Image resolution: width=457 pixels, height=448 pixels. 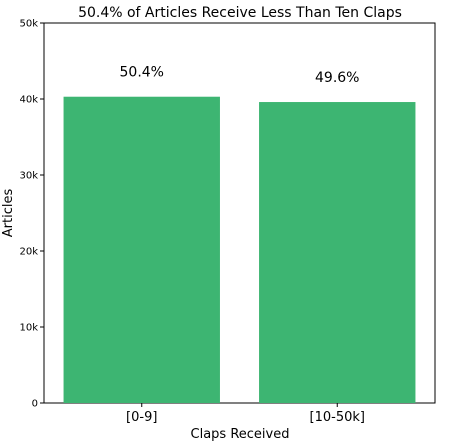 I want to click on data-label-1: 49.6%, so click(x=337, y=78).